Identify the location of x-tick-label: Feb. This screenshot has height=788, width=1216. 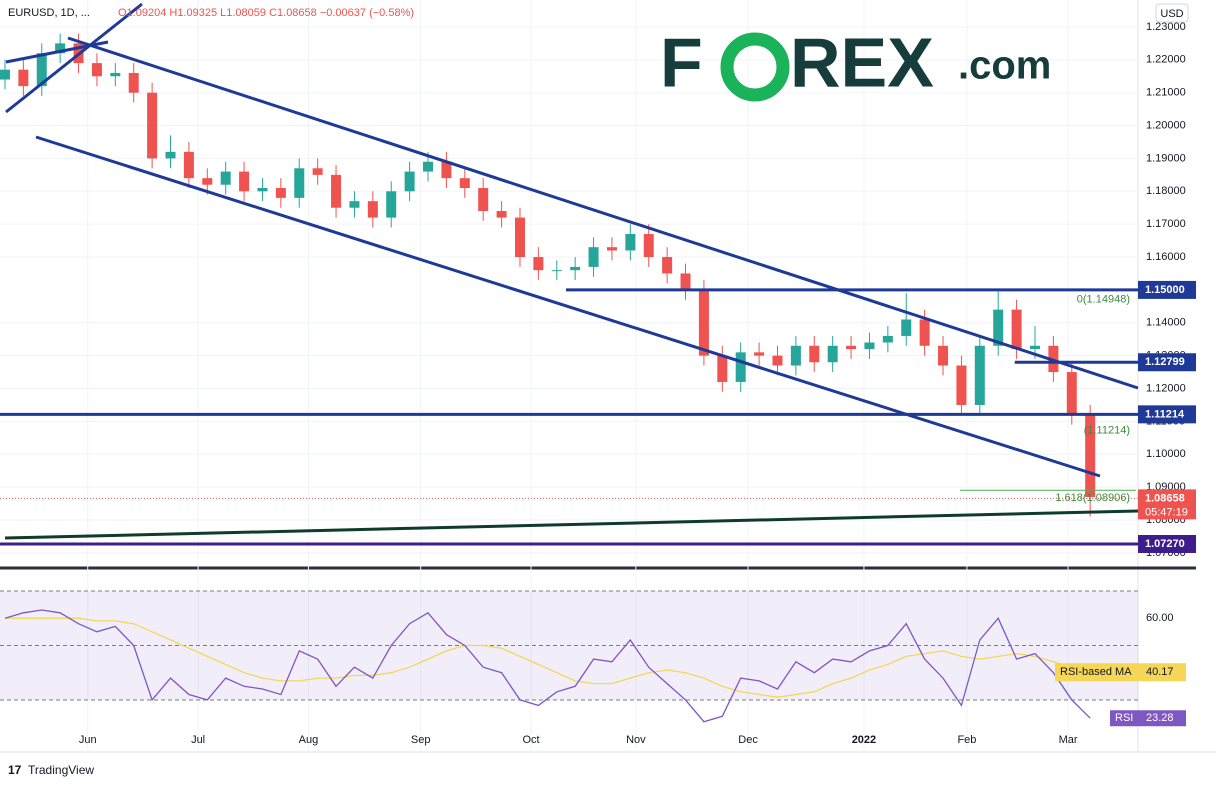
(966, 740).